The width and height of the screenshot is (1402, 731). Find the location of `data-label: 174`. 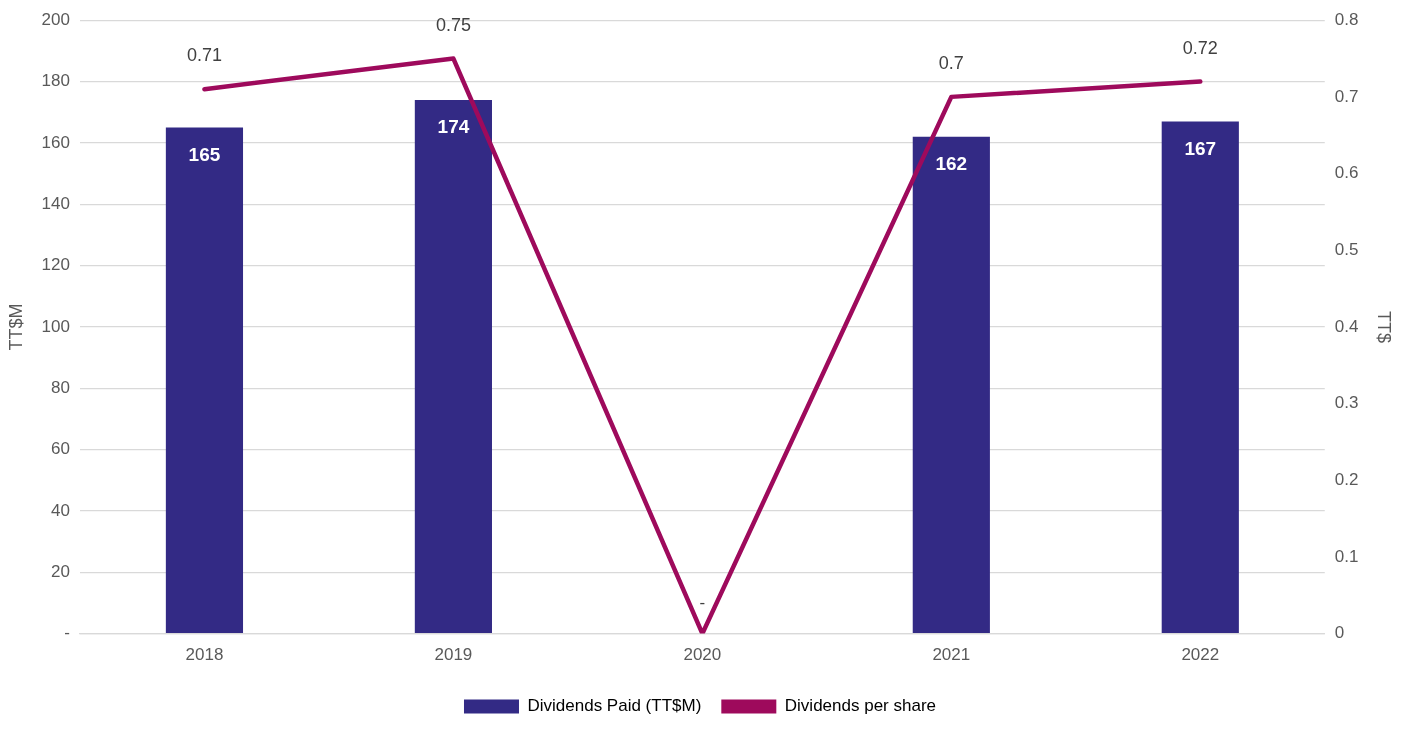

data-label: 174 is located at coordinates (453, 127).